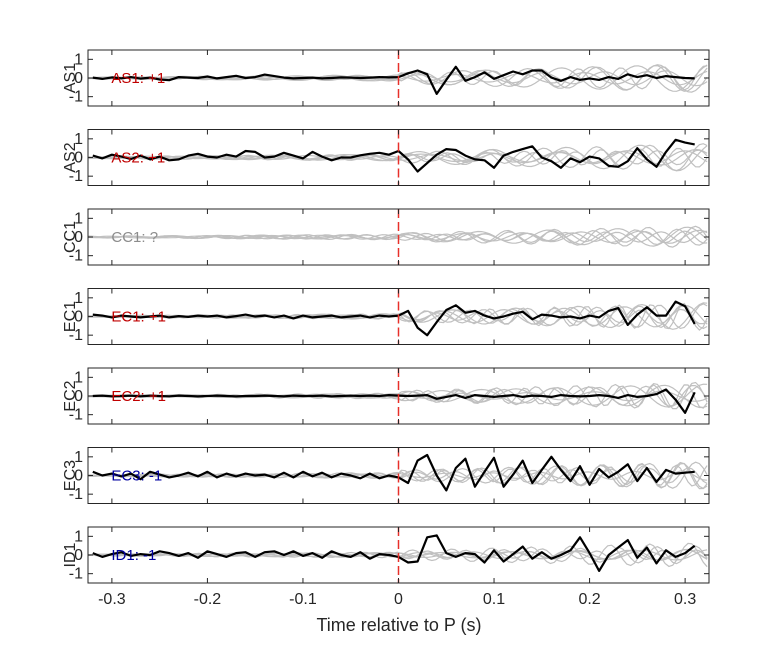 The height and width of the screenshot is (657, 782). I want to click on x-tick-label: -0.1, so click(303, 599).